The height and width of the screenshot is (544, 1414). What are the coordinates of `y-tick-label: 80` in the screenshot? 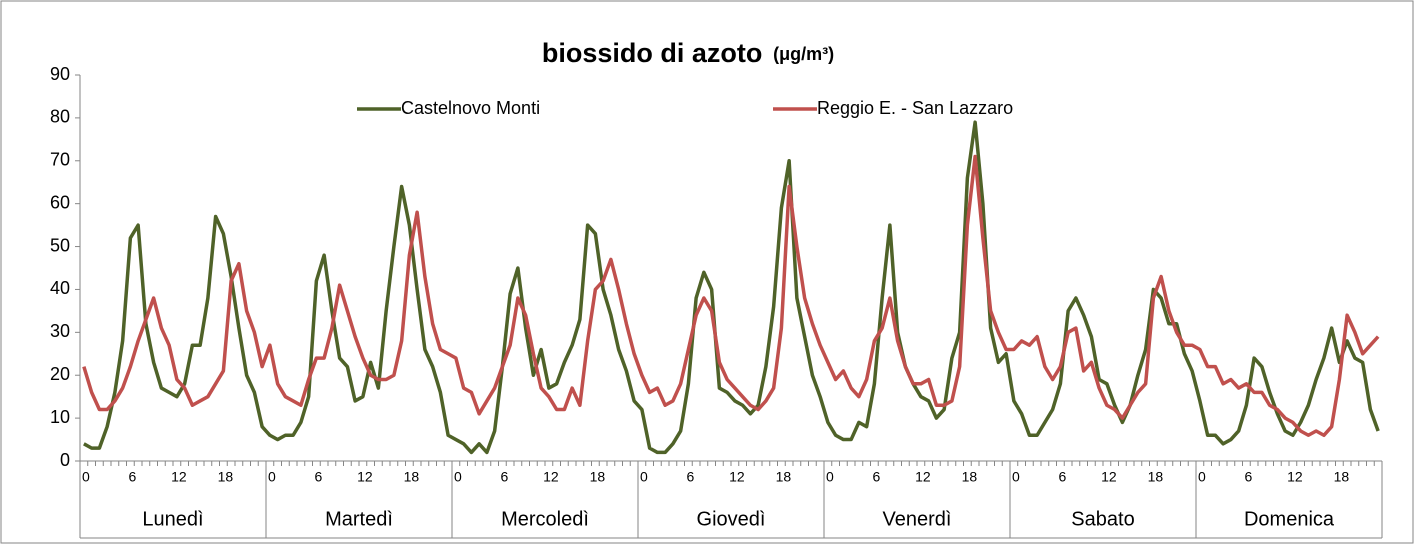 It's located at (60, 117).